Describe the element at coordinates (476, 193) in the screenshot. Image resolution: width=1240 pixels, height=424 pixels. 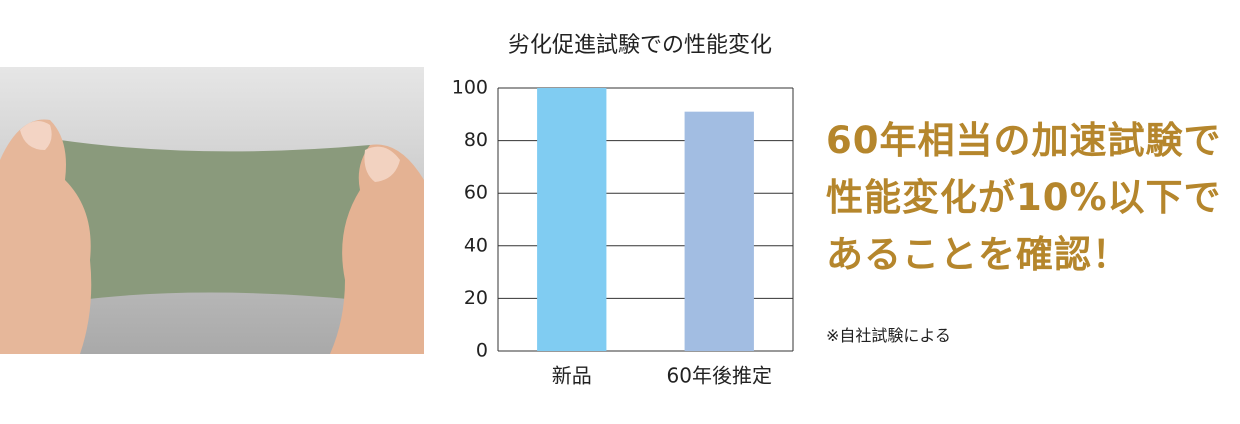
I see `y-tick-label: 60` at that location.